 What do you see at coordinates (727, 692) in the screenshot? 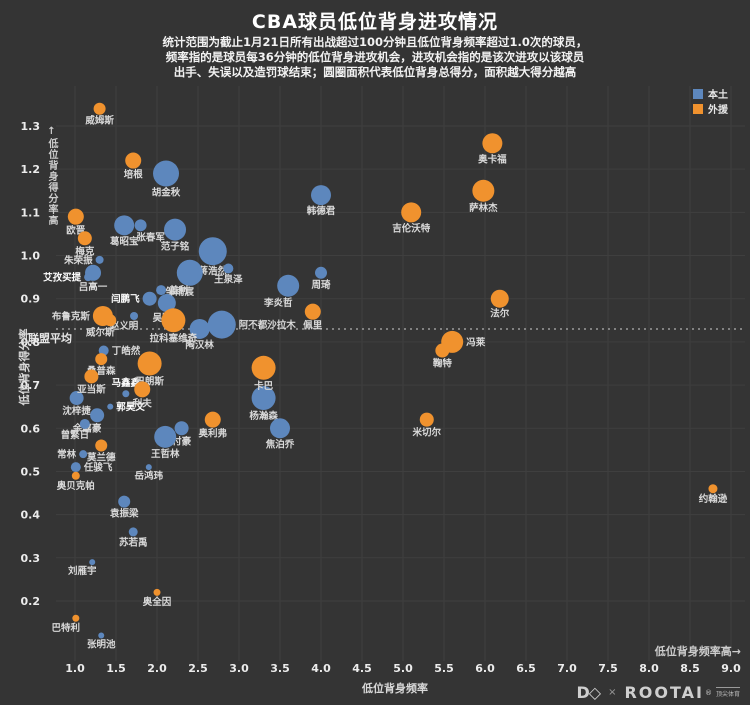
I see `logo-subtext: 顶尖体育` at bounding box center [727, 692].